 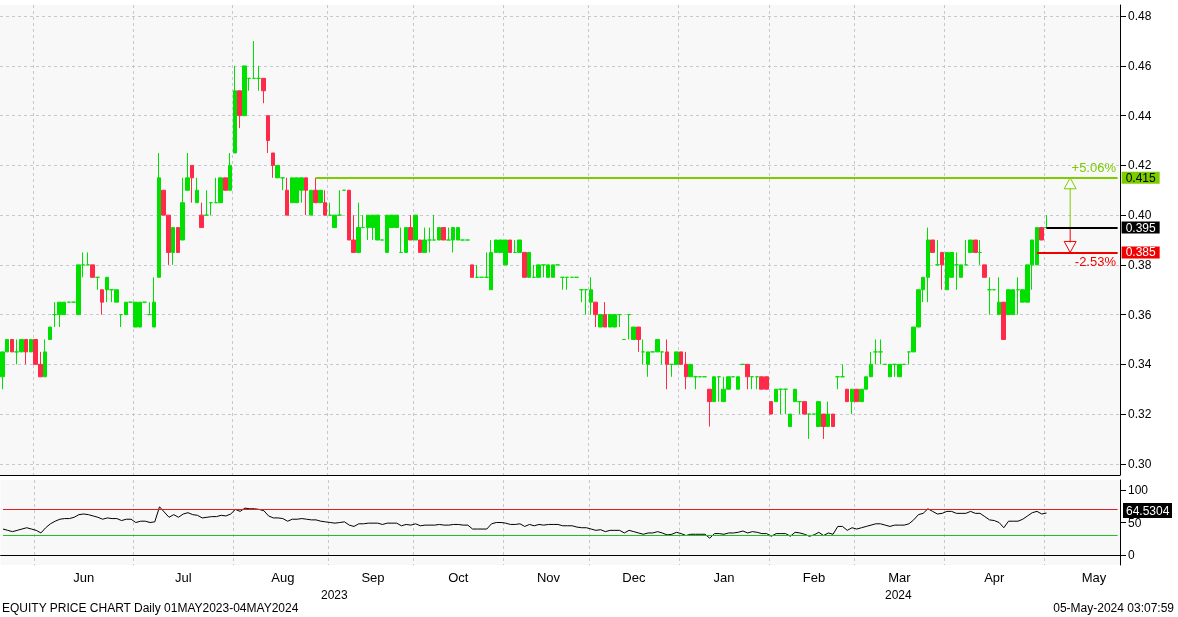 What do you see at coordinates (814, 577) in the screenshot?
I see `x-tick-label: Feb` at bounding box center [814, 577].